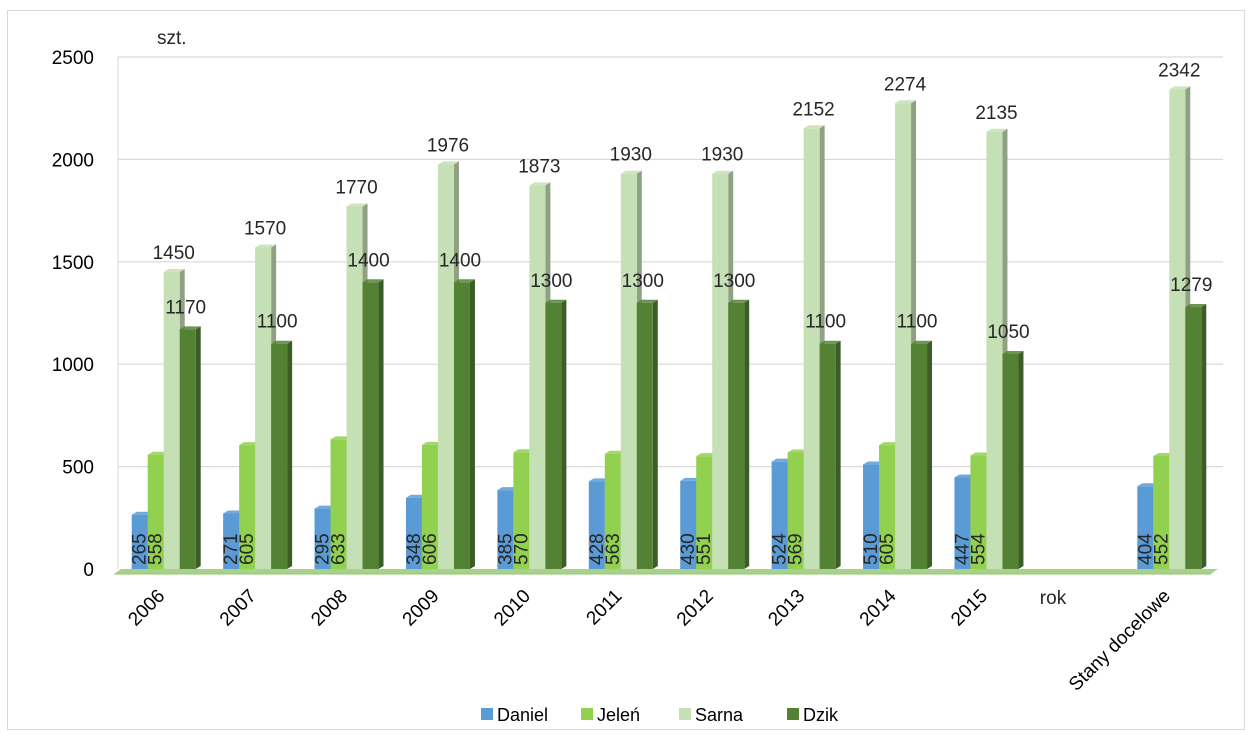  Describe the element at coordinates (1008, 332) in the screenshot. I see `data-label: 1050` at that location.